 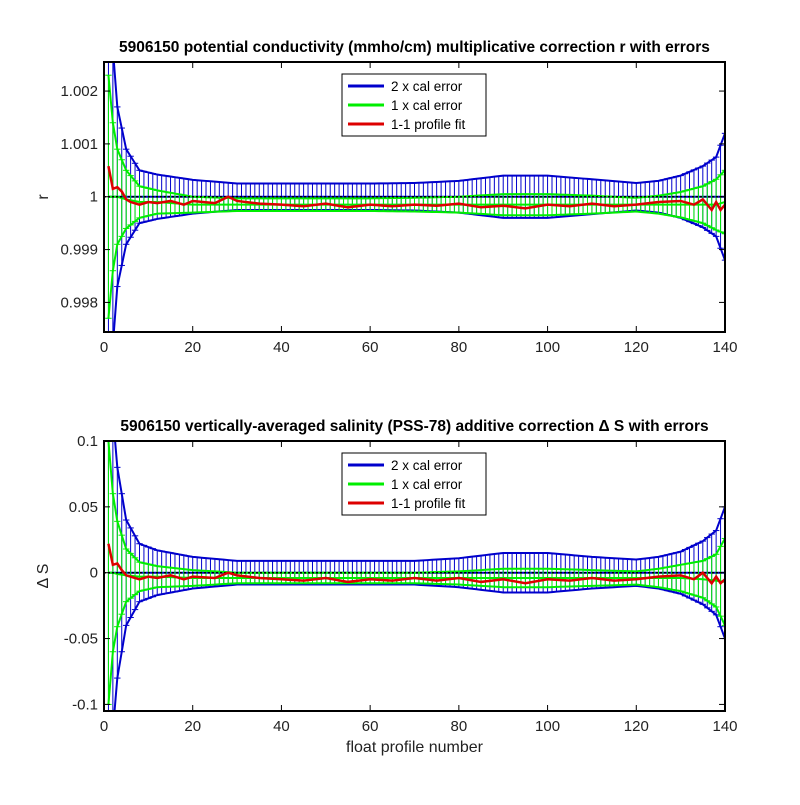 I want to click on y-tick-label: 0.999, so click(x=79, y=250).